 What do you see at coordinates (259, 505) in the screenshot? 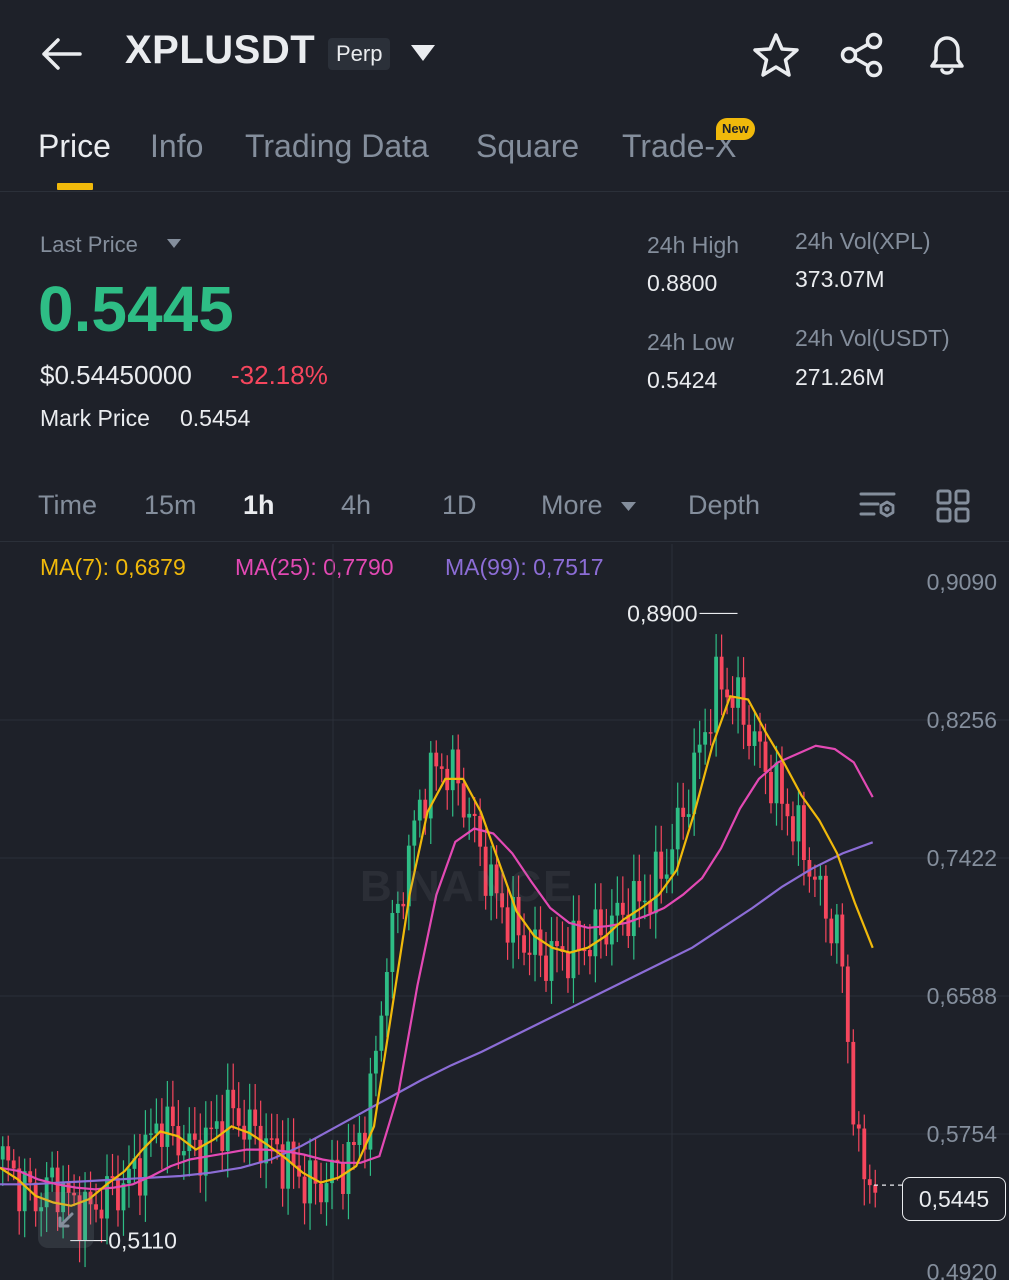
I see `interval-1h: 1h` at bounding box center [259, 505].